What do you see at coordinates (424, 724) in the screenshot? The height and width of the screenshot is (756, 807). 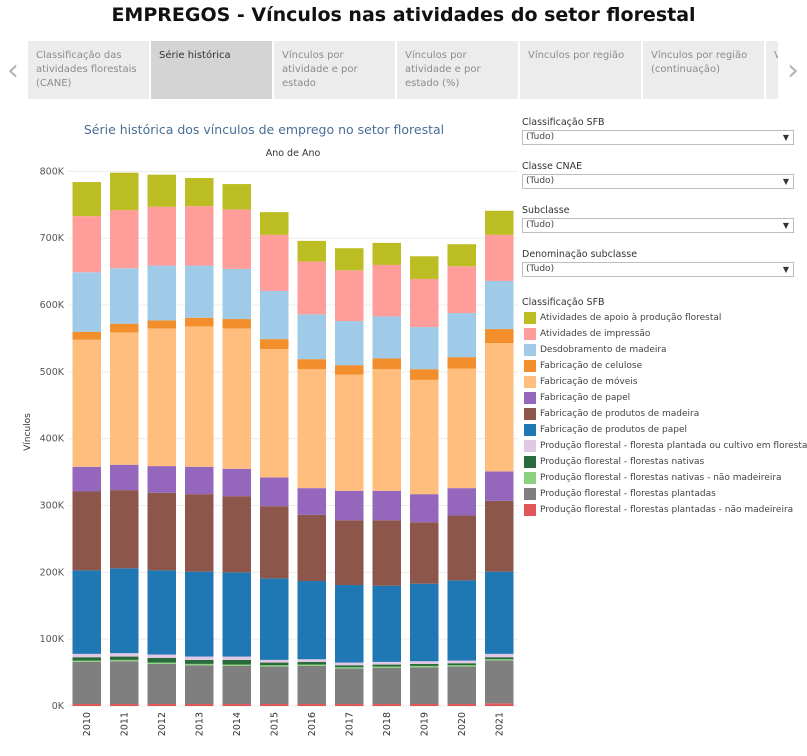 I see `x-tick-label: 2019` at bounding box center [424, 724].